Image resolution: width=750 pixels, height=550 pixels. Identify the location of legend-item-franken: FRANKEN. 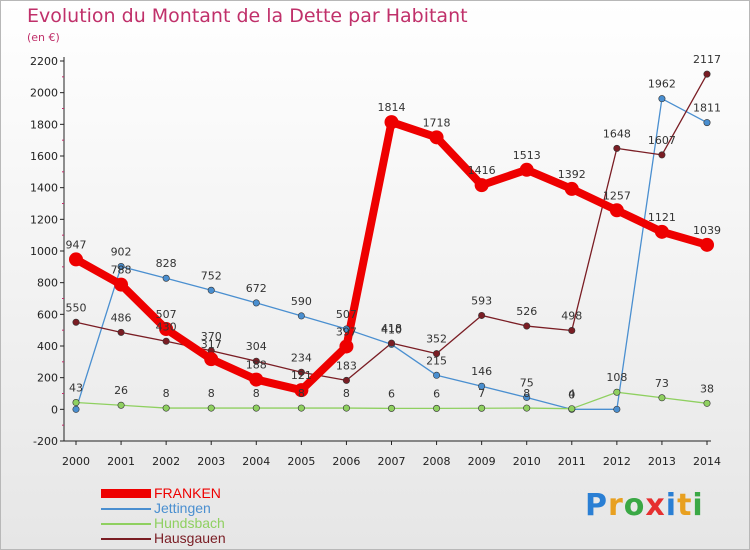
(231, 493).